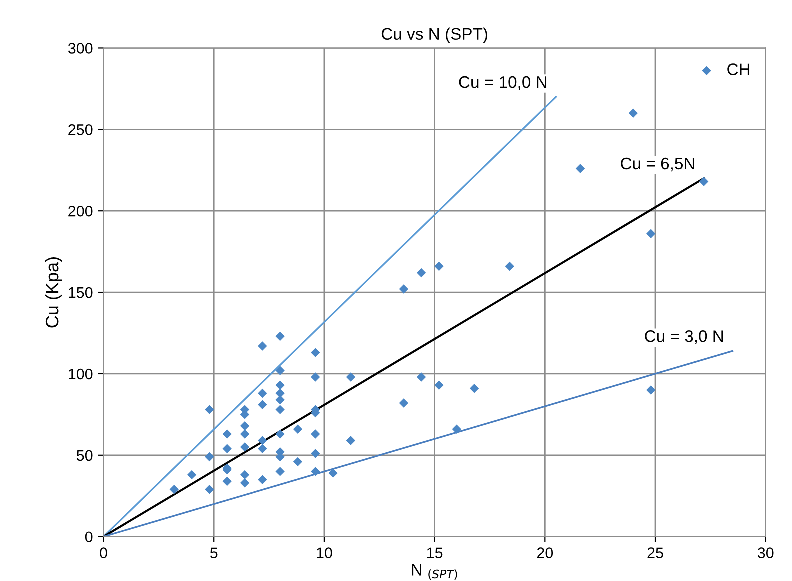 Image resolution: width=792 pixels, height=581 pixels. Describe the element at coordinates (80, 130) in the screenshot. I see `y-tick-label: 250` at that location.